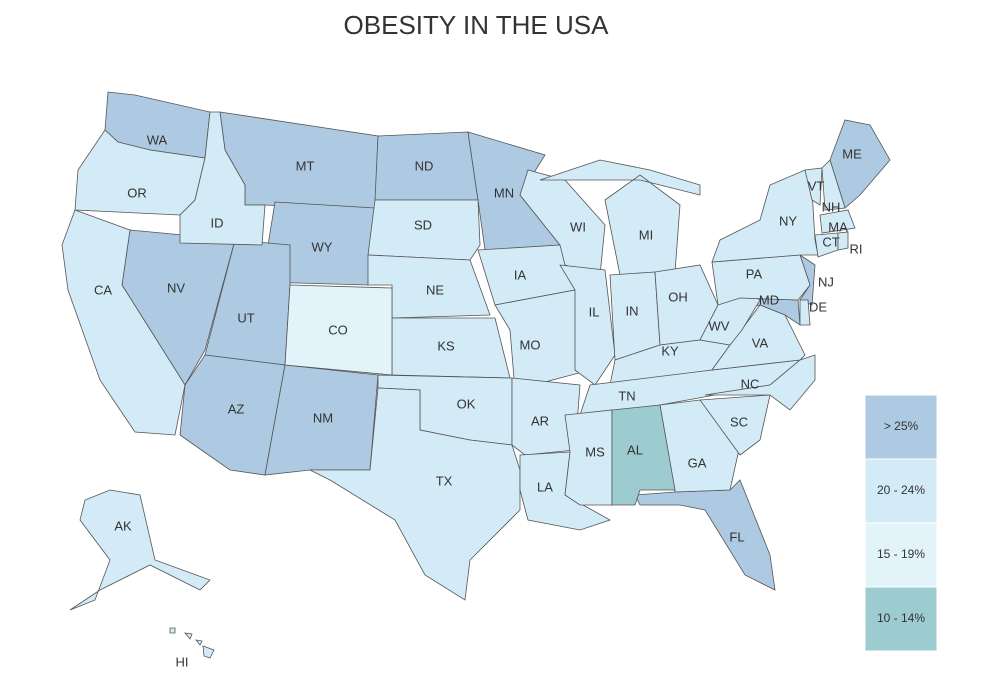 The height and width of the screenshot is (690, 1000). I want to click on state-label: GA, so click(697, 462).